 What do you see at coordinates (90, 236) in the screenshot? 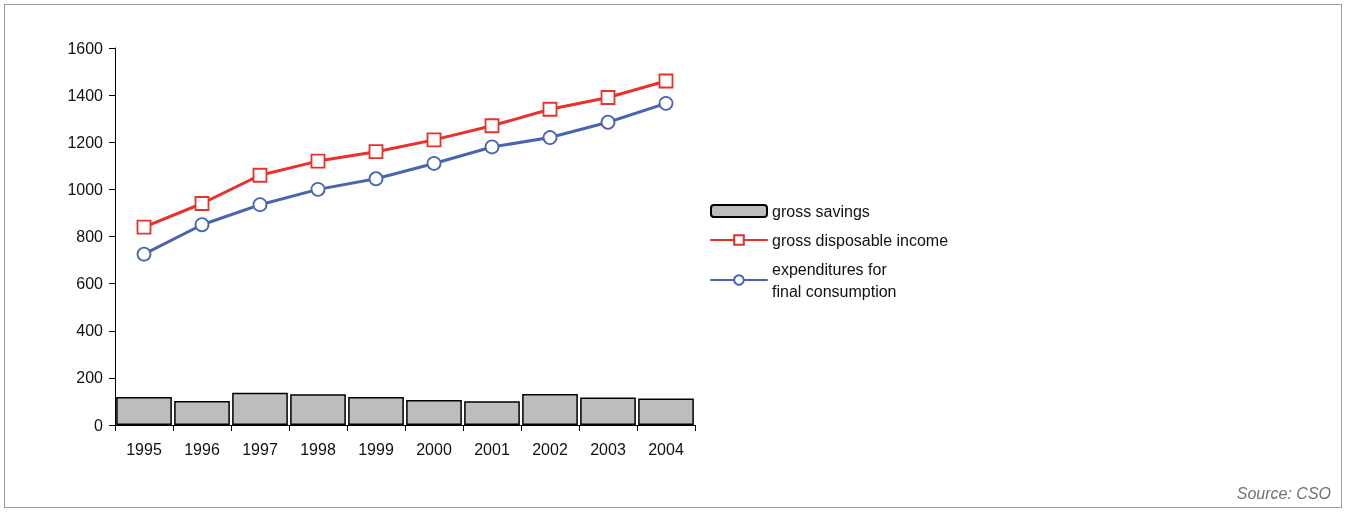
I see `y-tick-label: 800` at bounding box center [90, 236].